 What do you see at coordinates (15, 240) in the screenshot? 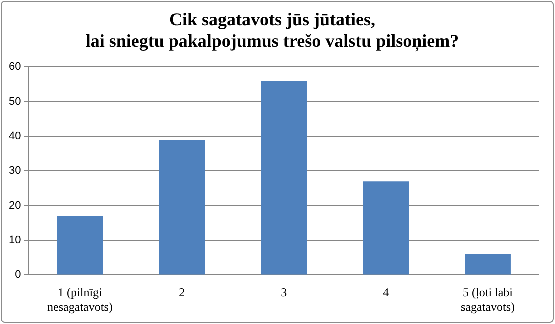
I see `y-tick-label: 10` at bounding box center [15, 240].